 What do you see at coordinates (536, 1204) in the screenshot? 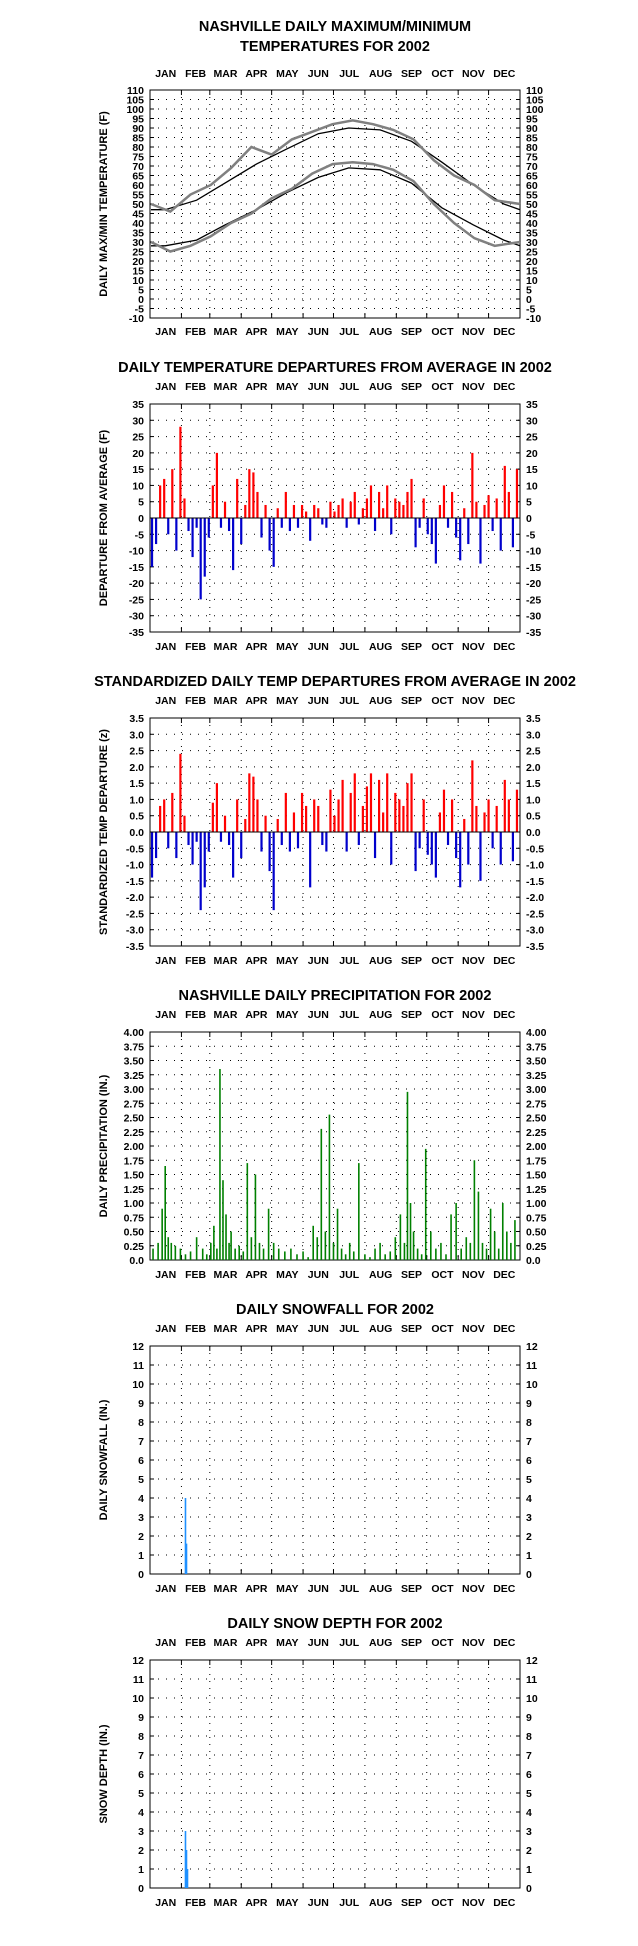
I see `y-tick-label-right: 1.00` at bounding box center [536, 1204].